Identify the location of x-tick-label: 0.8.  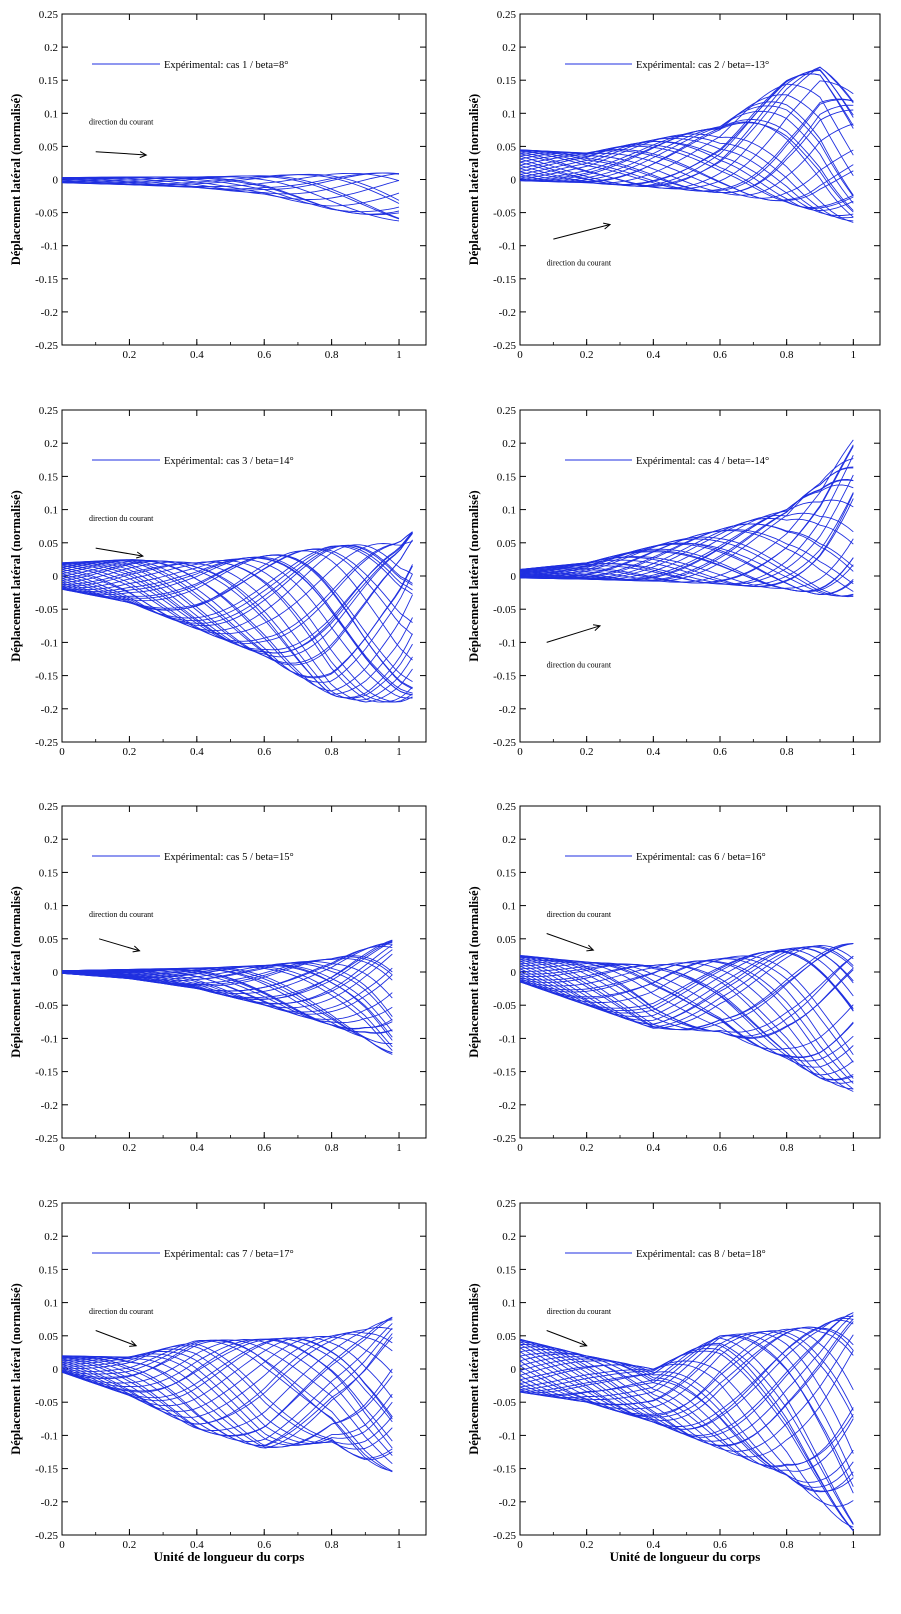
(332, 355).